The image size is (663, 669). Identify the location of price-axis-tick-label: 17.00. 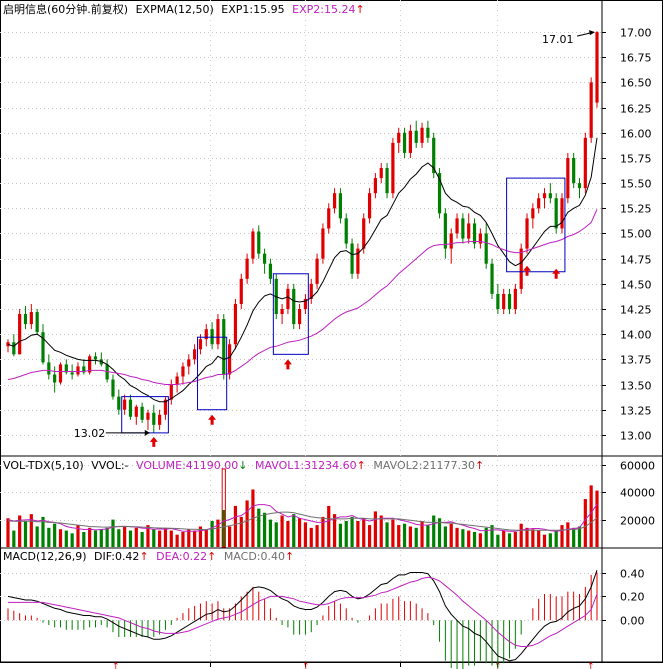
(636, 33).